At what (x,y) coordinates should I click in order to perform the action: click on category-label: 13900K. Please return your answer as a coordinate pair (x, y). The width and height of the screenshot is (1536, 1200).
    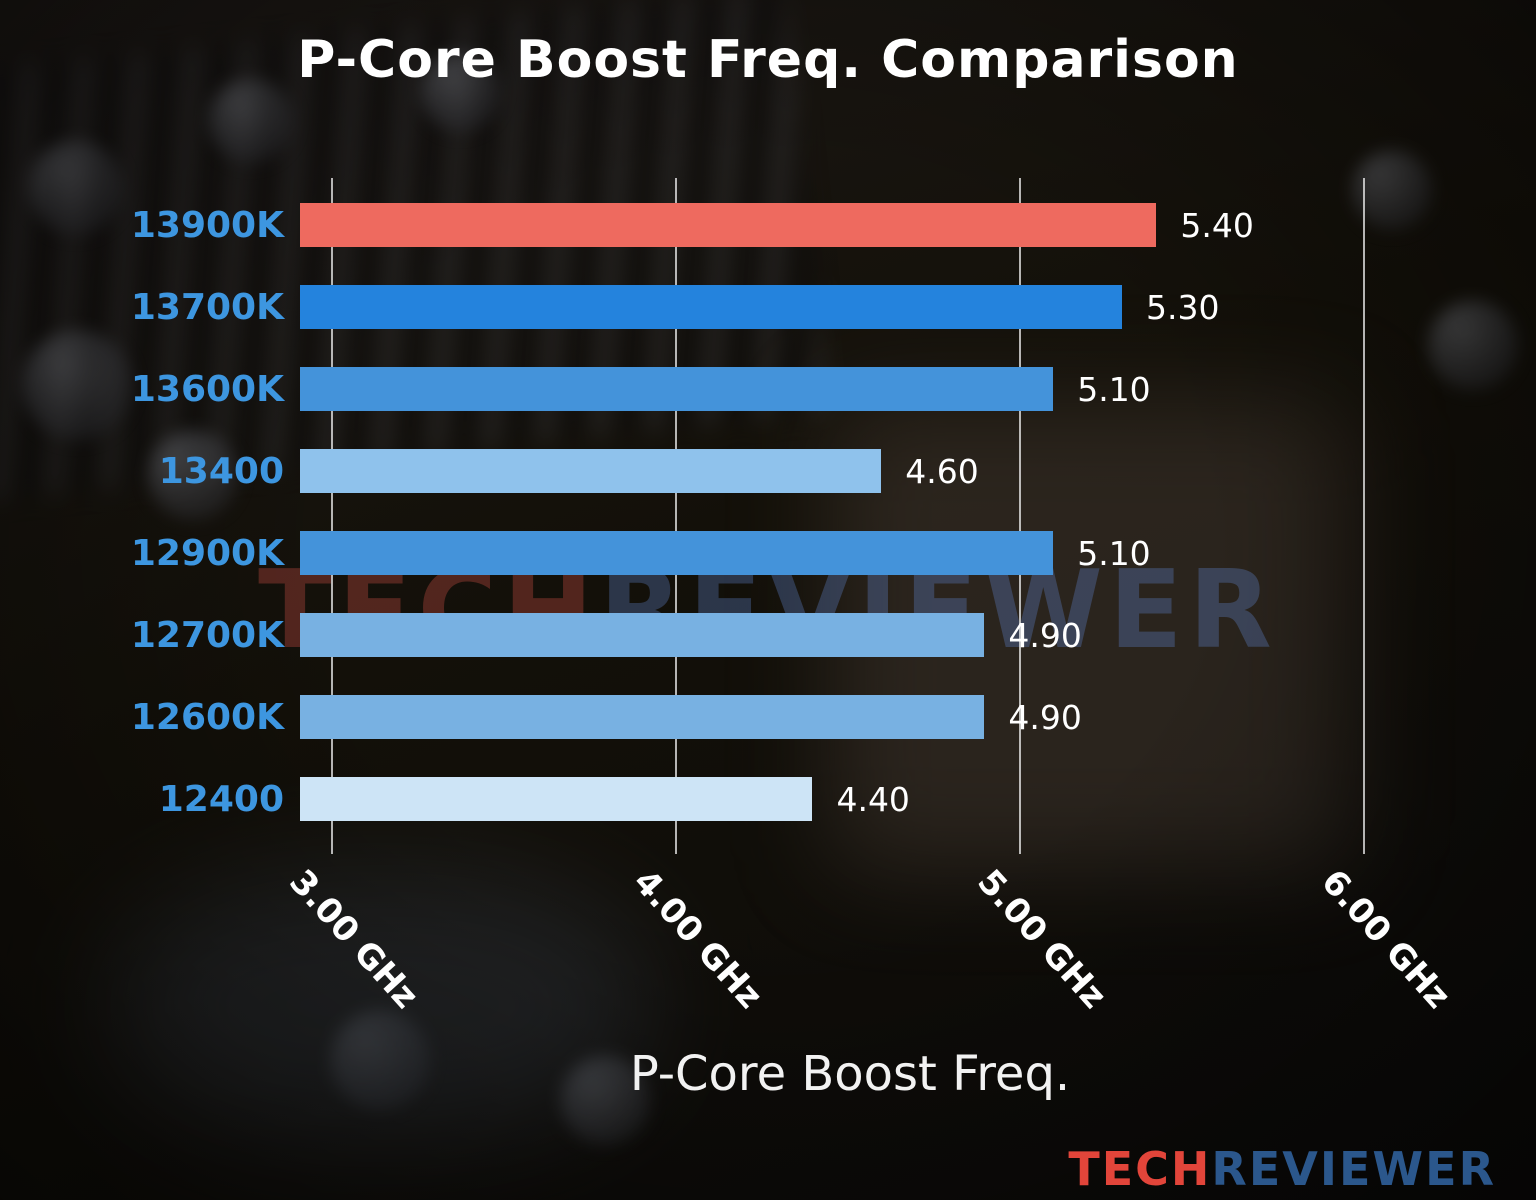
    Looking at the image, I should click on (207, 225).